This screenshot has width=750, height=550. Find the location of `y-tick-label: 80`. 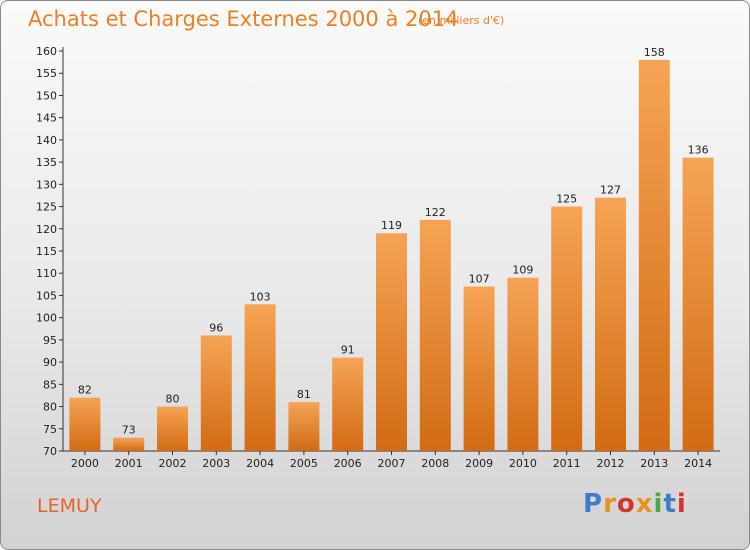

y-tick-label: 80 is located at coordinates (50, 407).